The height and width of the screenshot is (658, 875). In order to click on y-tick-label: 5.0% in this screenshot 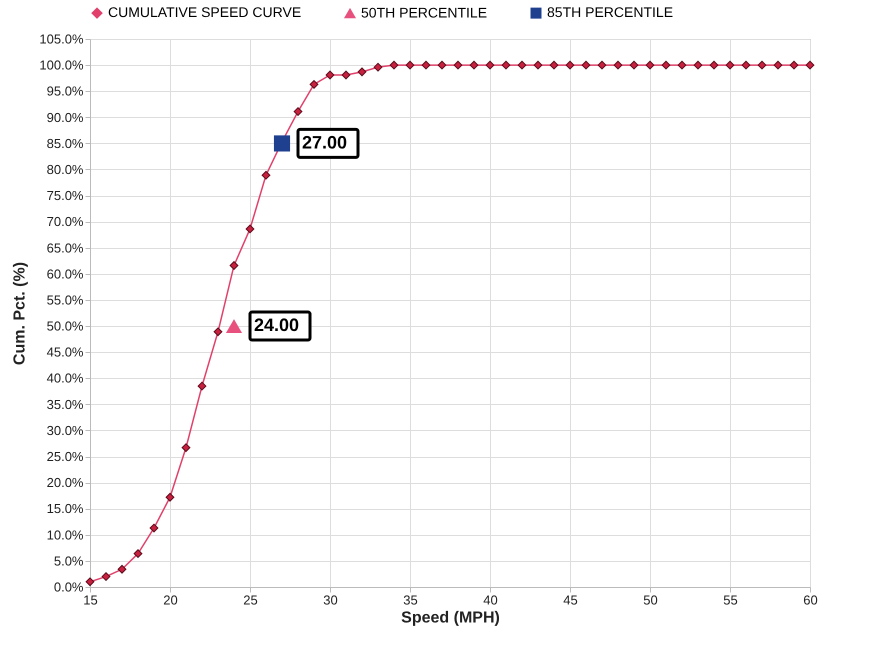, I will do `click(69, 560)`.